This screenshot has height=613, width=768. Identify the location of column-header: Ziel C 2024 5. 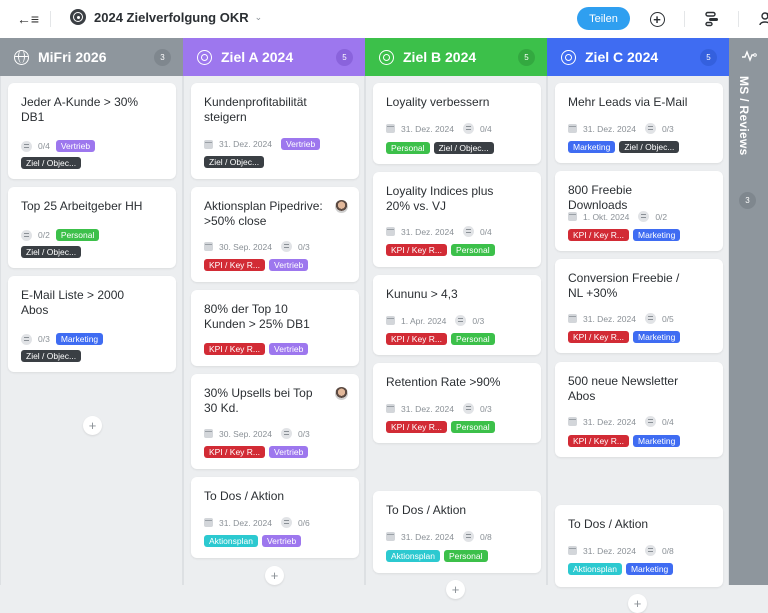
(638, 57).